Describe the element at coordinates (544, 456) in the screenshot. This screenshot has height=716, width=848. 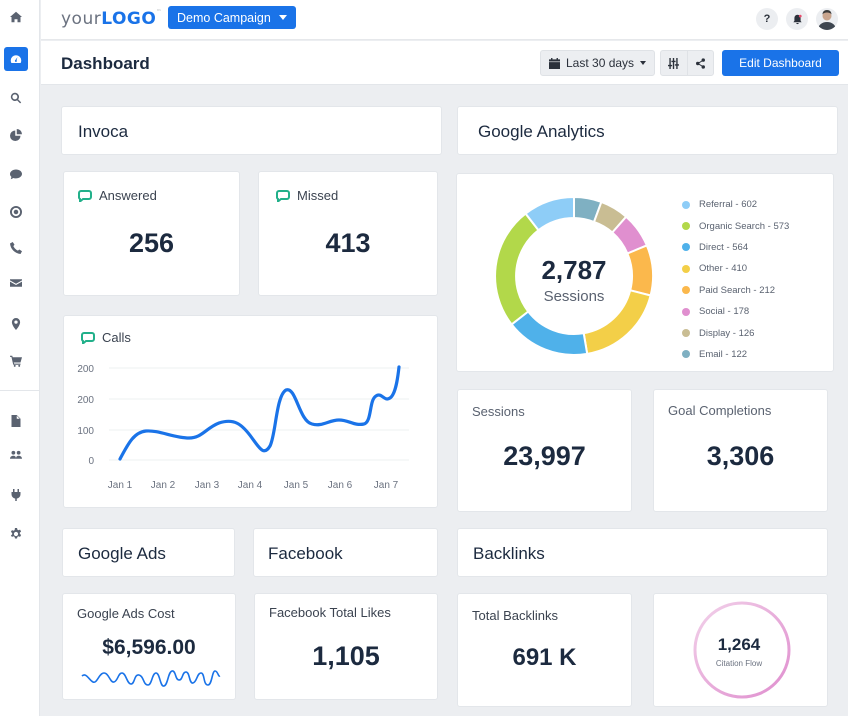
I see `sessions-value: 23,997` at that location.